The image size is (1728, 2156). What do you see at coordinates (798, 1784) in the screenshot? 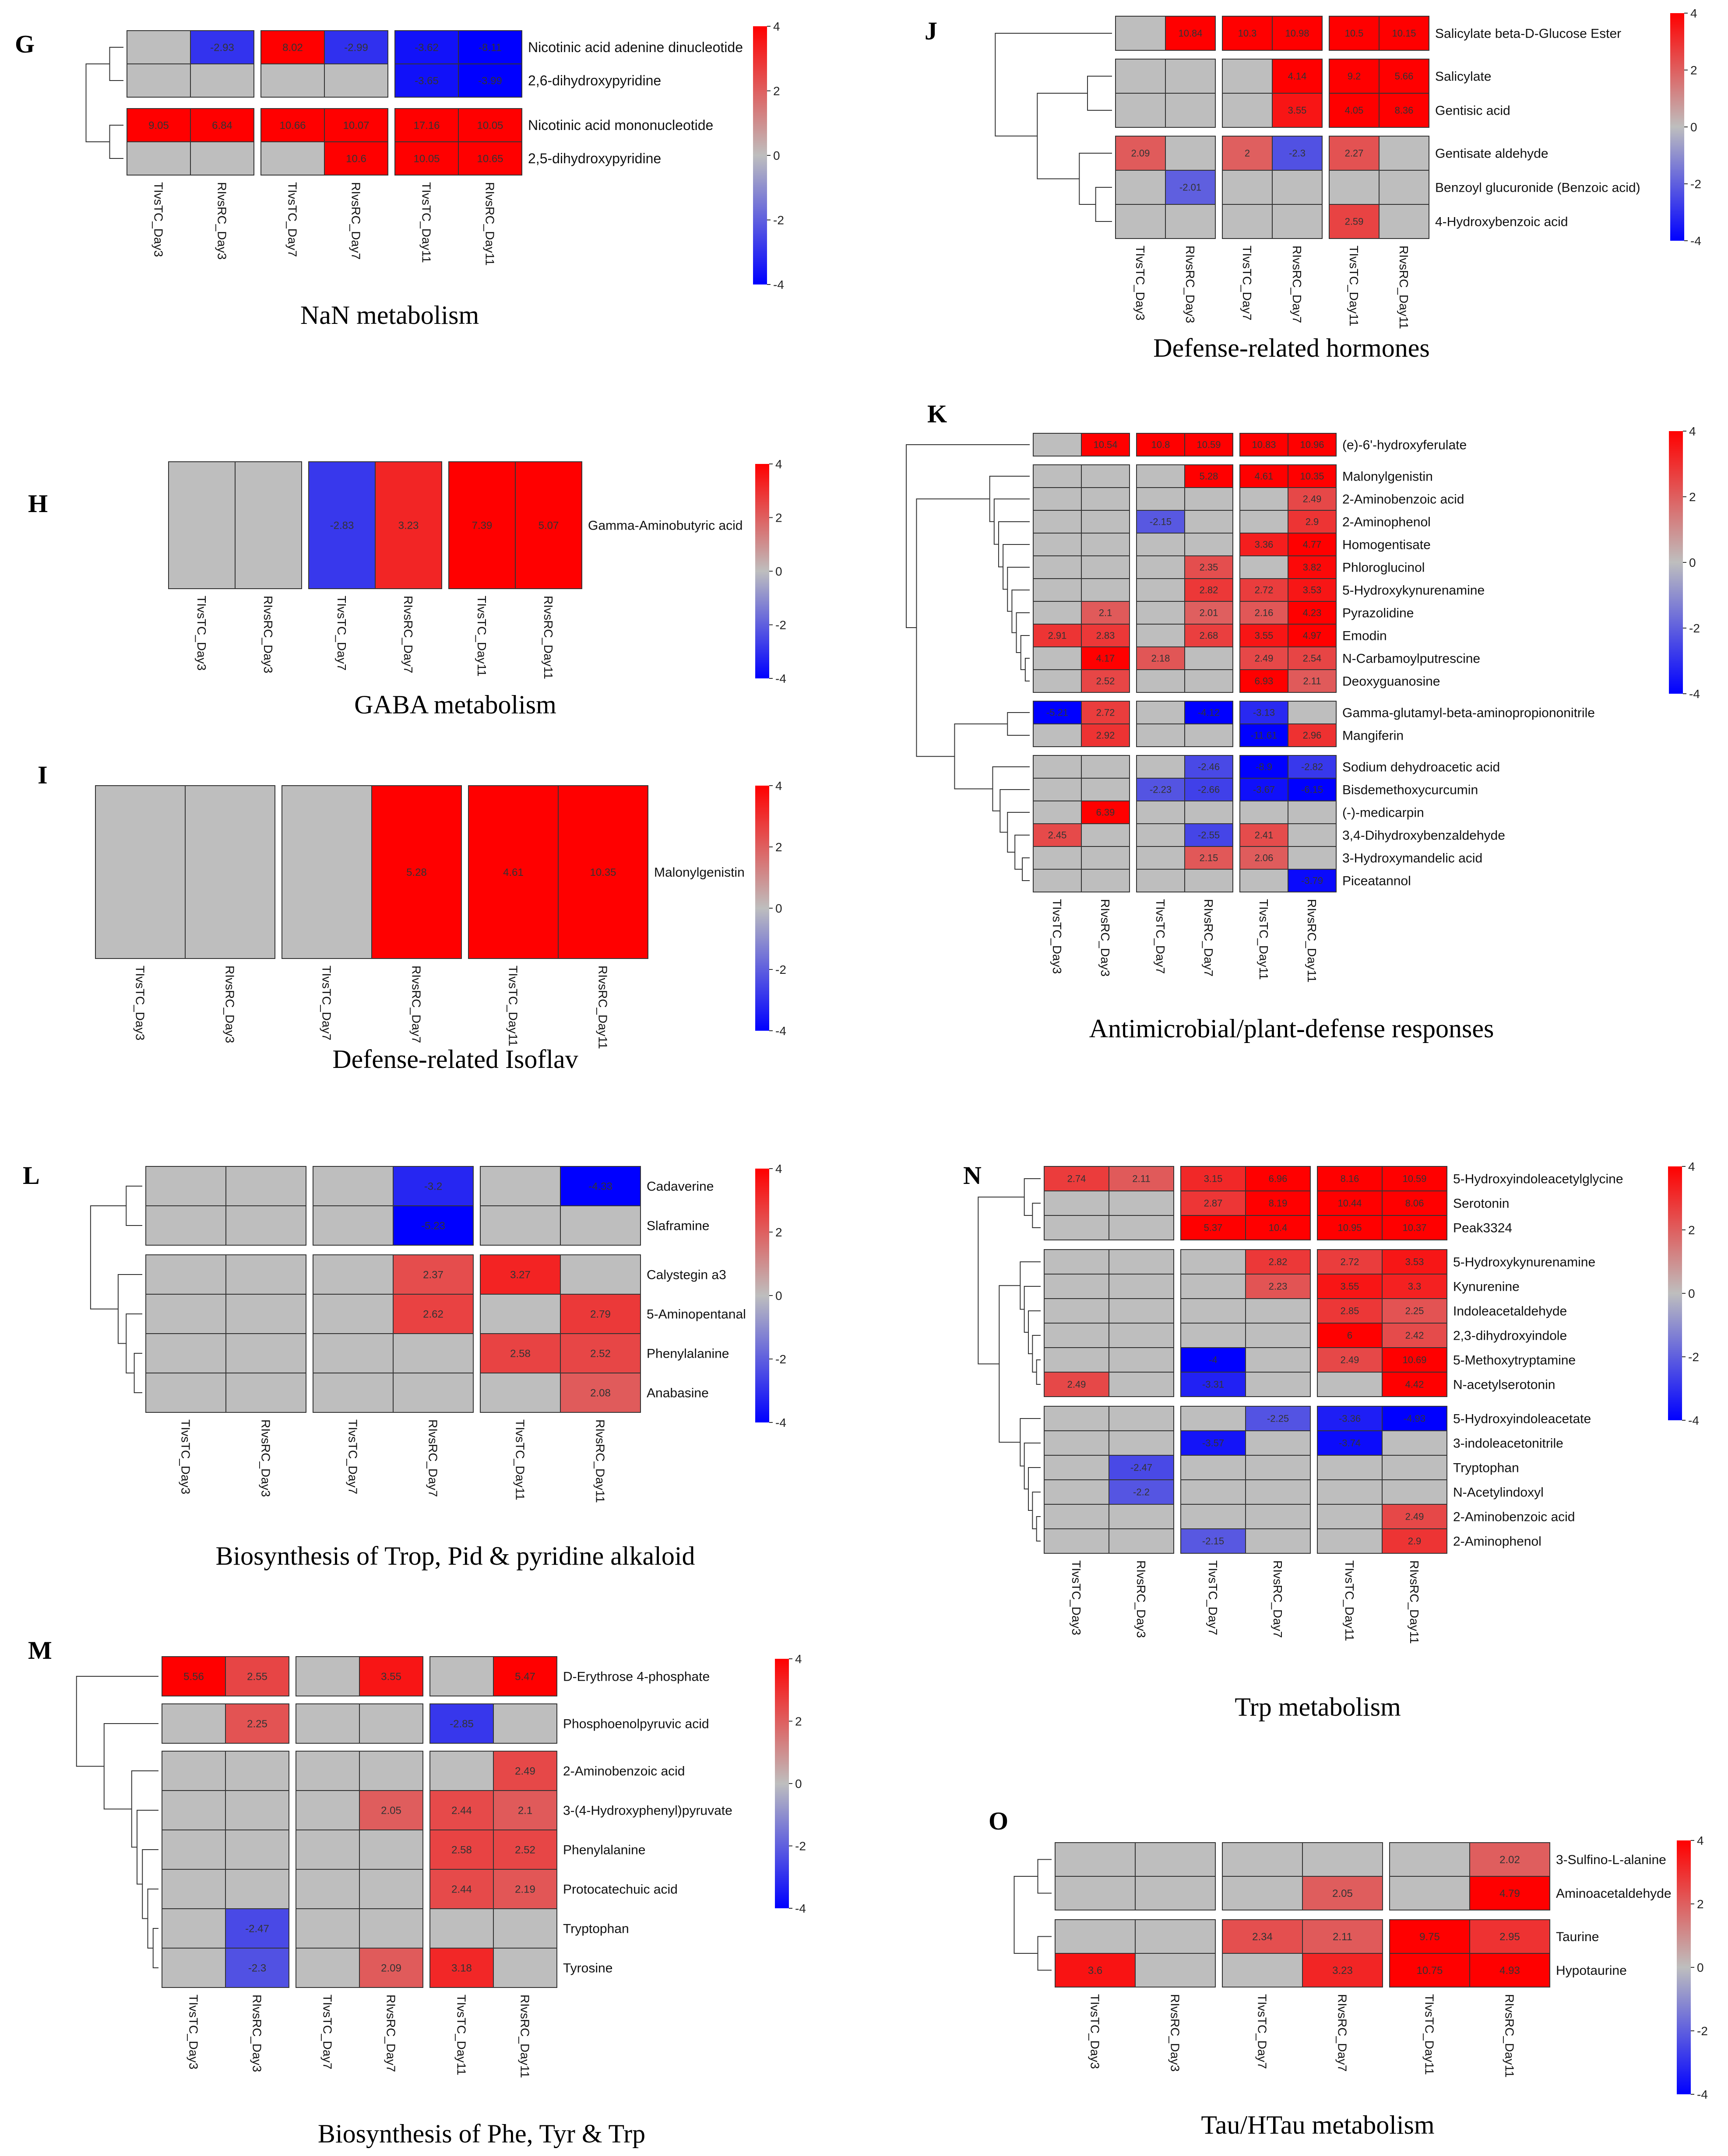
I see `legend-tick-label: 0` at bounding box center [798, 1784].